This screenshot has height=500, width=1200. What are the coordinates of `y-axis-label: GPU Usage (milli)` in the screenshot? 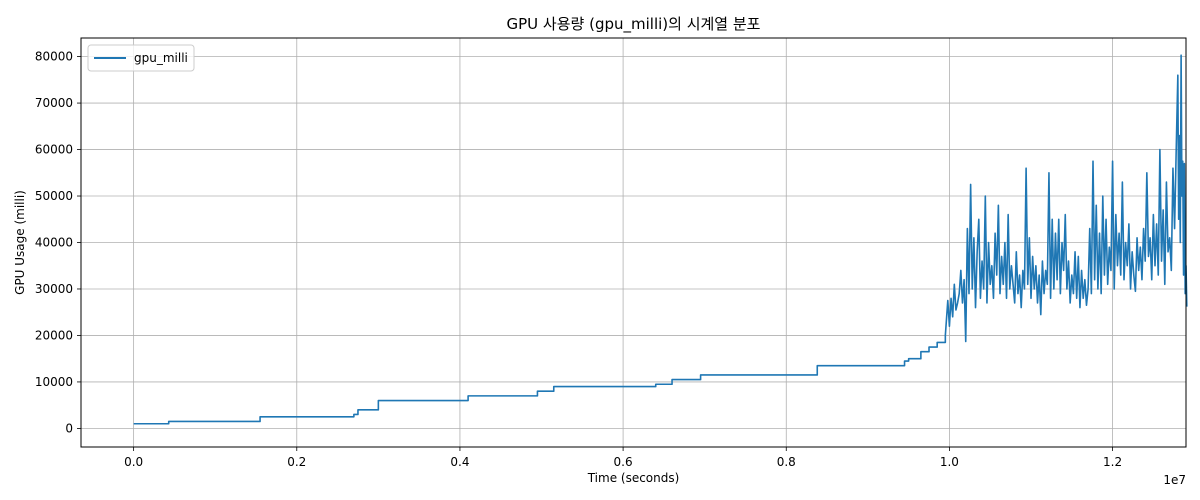 It's located at (20, 242).